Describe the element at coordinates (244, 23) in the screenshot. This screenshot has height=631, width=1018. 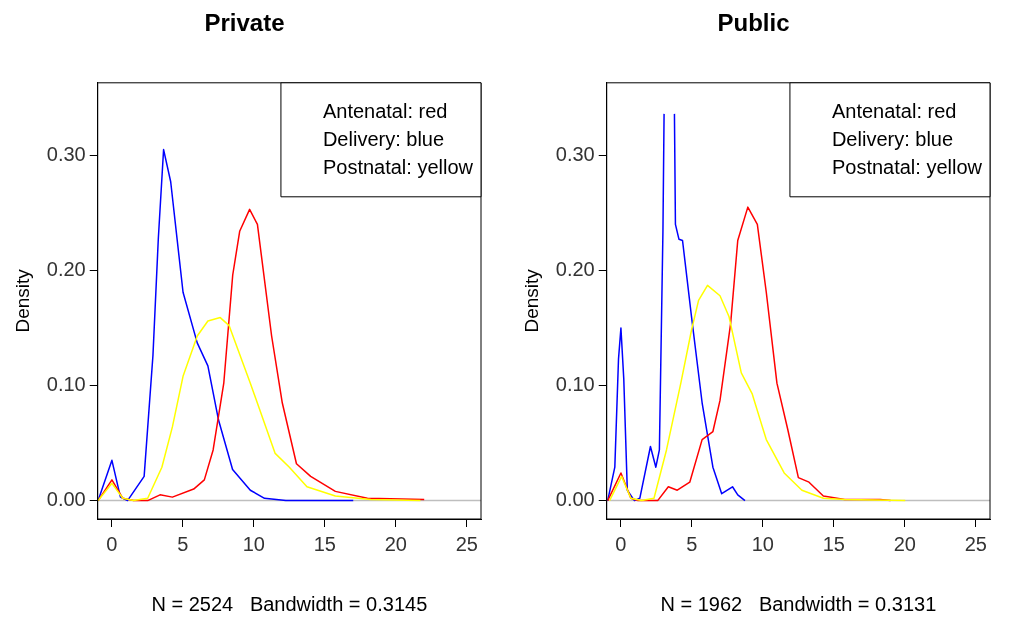
I see `chart-title: Private` at that location.